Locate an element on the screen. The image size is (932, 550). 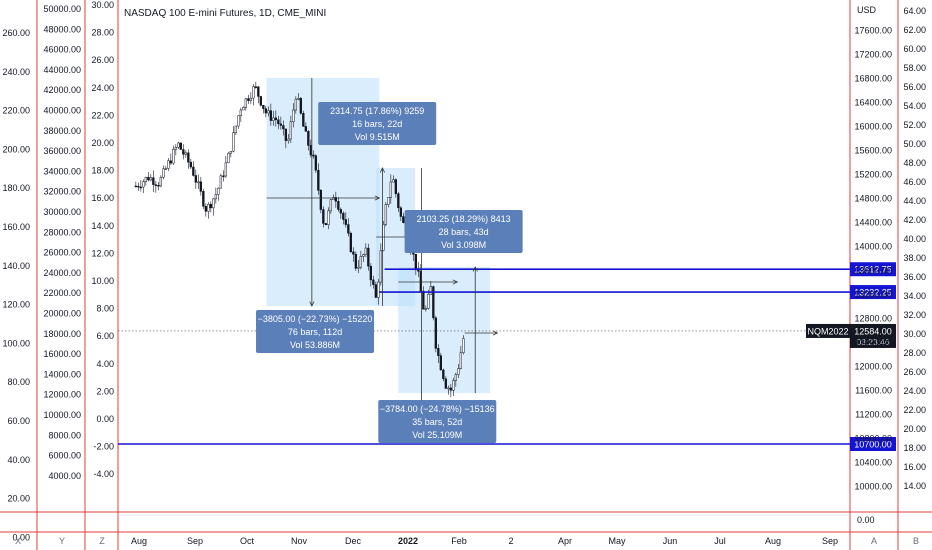
price-axis-tick: 11200.00 is located at coordinates (873, 415).